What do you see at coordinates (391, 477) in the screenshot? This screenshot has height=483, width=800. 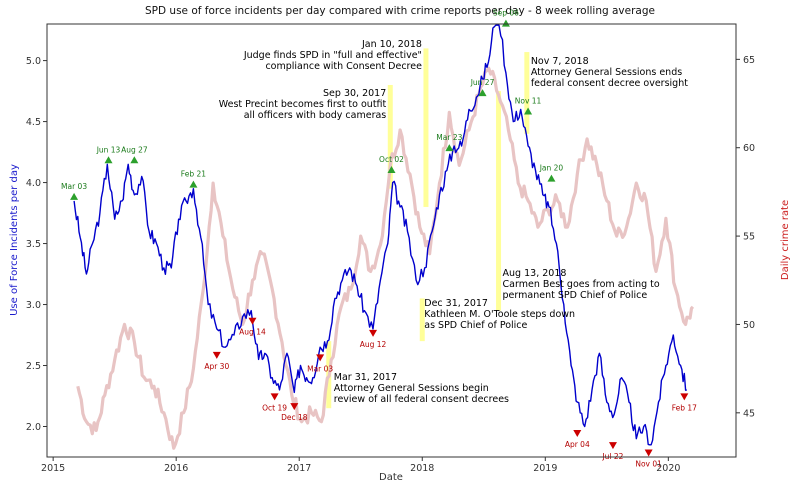 I see `x-axis-label: Date` at bounding box center [391, 477].